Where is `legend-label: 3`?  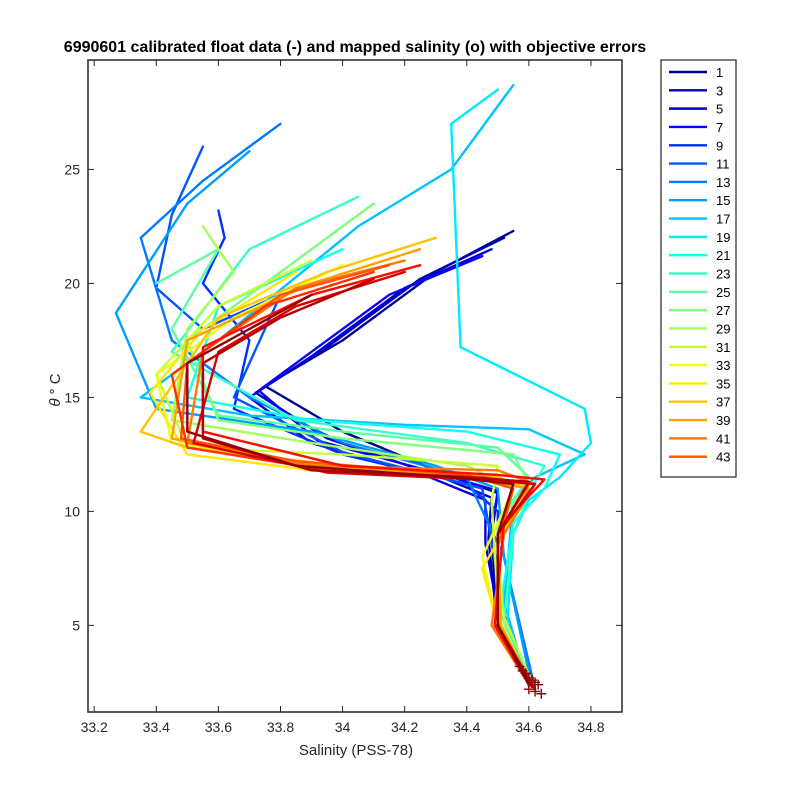
legend-label: 3 is located at coordinates (719, 90).